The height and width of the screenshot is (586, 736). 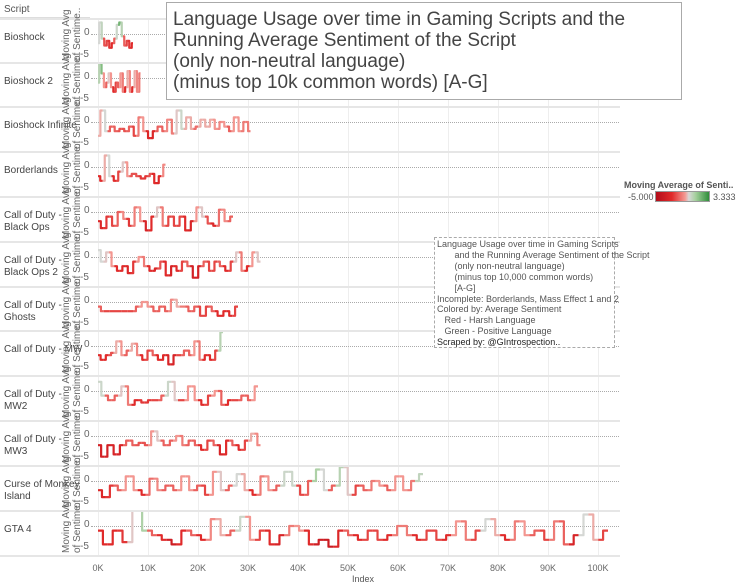 What do you see at coordinates (31, 170) in the screenshot?
I see `row-label-script: Borderlands` at bounding box center [31, 170].